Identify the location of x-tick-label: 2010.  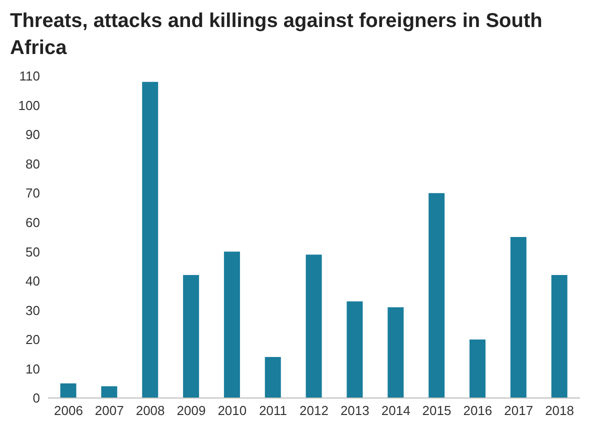
(232, 410).